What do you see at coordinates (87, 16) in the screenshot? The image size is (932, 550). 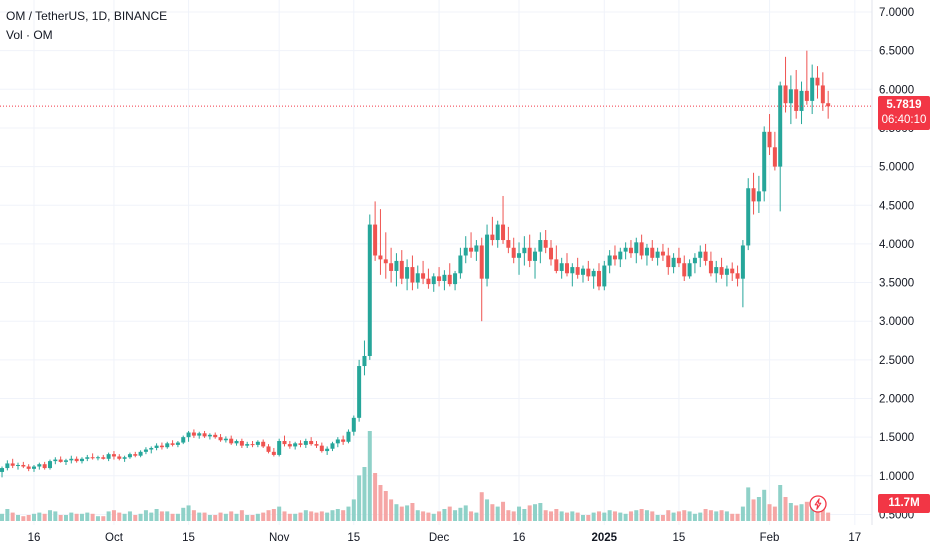 I see `symbol-title: OM / TetherUS, 1D, BINANCE` at bounding box center [87, 16].